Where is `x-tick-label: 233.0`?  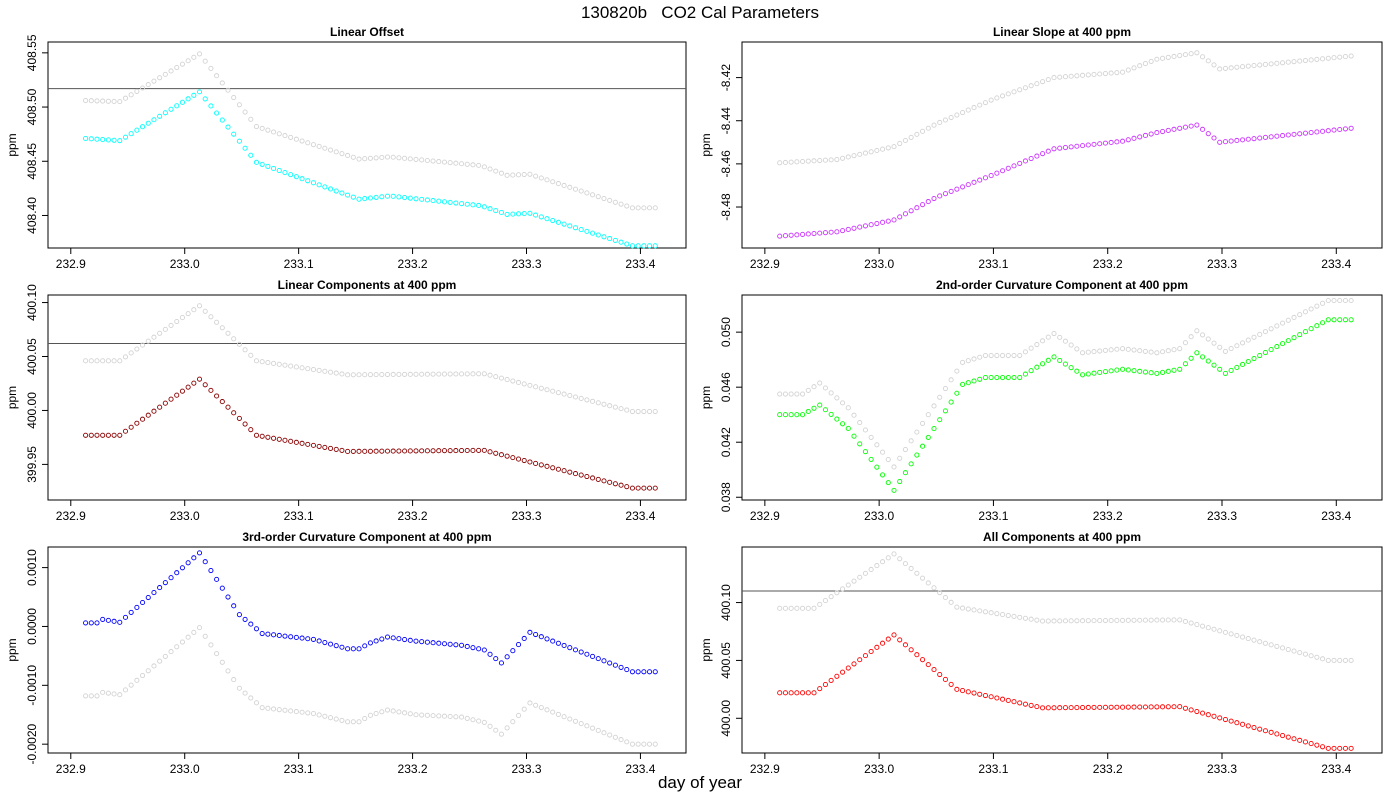
x-tick-label: 233.0 is located at coordinates (185, 264).